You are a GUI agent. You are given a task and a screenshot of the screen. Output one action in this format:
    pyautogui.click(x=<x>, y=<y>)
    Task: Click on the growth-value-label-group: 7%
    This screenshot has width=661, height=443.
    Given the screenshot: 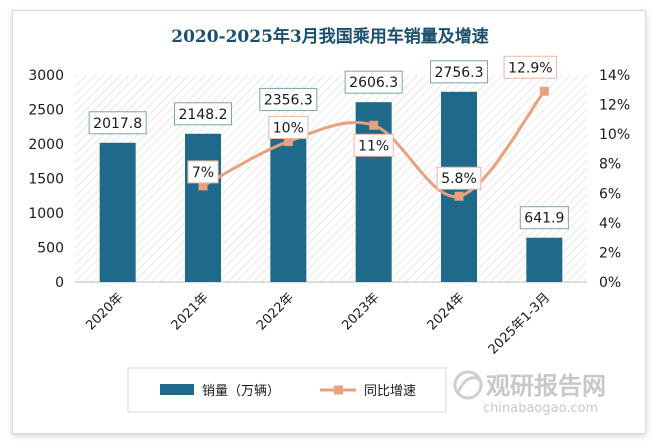 What is the action you would take?
    pyautogui.click(x=203, y=172)
    